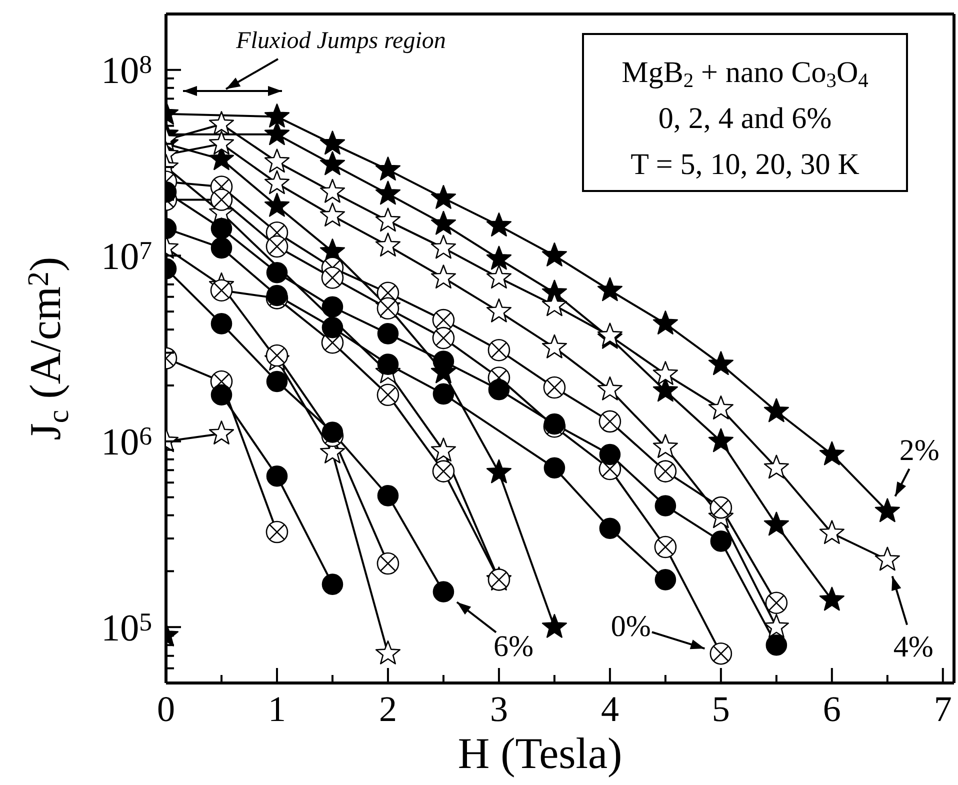  What do you see at coordinates (340, 41) in the screenshot?
I see `annotation: Fluxiod Jumps region` at bounding box center [340, 41].